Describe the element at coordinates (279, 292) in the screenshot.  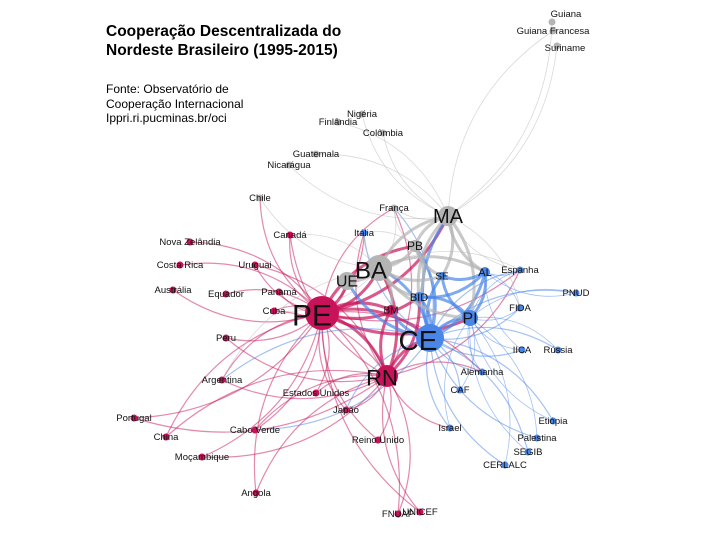
I see `node-panama` at that location.